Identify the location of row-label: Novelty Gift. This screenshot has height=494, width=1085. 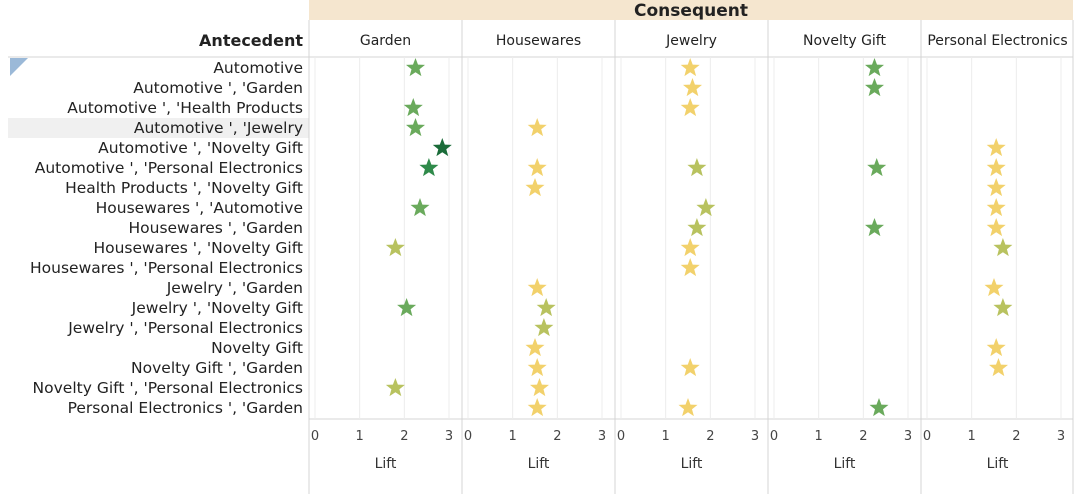
(257, 348).